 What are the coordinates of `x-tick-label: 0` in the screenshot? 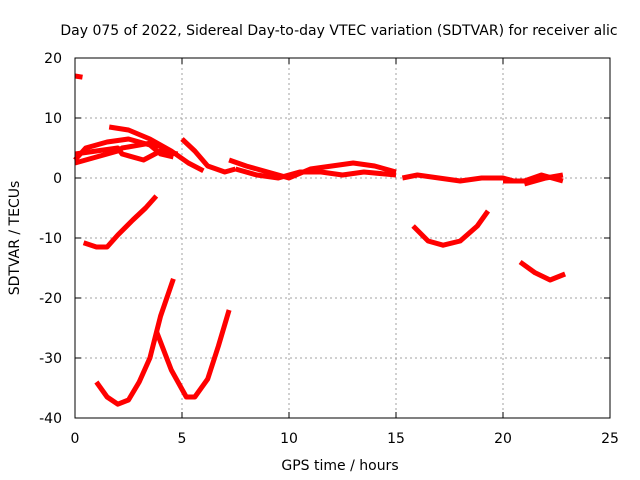 It's located at (75, 439).